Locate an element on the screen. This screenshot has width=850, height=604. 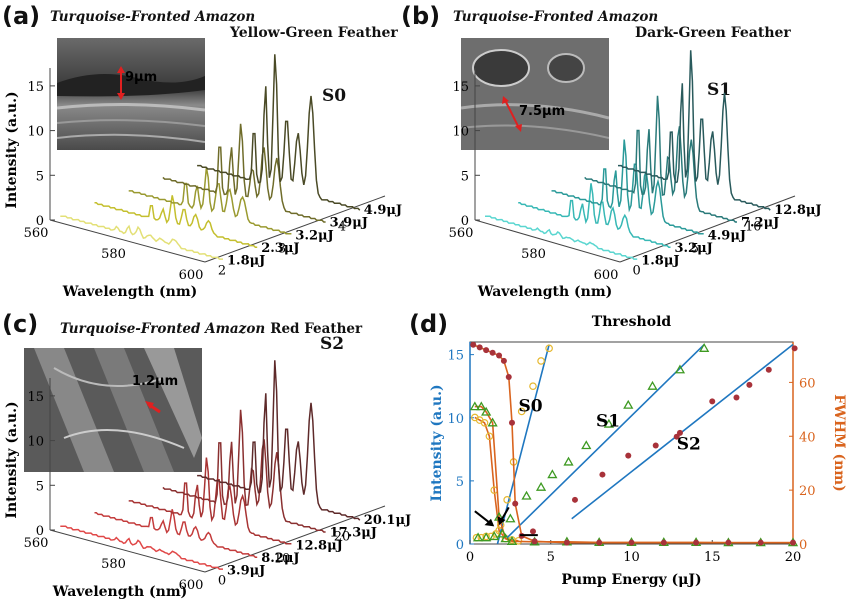
energy-tick-label: 2 is located at coordinates (222, 271).